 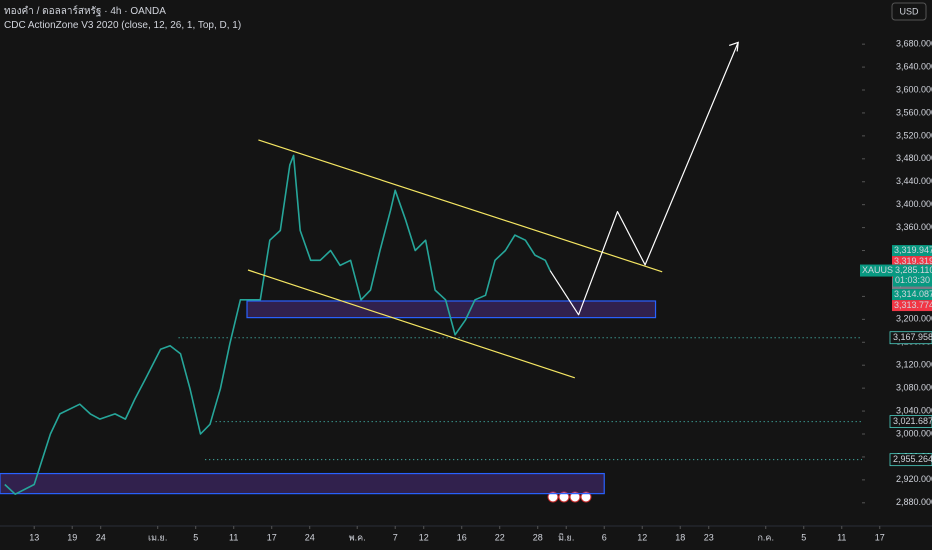 I want to click on price-label: 3,314.087, so click(x=913, y=294).